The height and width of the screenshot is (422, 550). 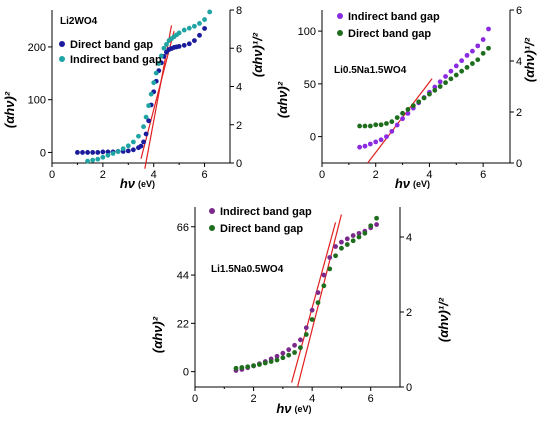 What do you see at coordinates (183, 228) in the screenshot?
I see `y-left-tick-label: 66` at bounding box center [183, 228].